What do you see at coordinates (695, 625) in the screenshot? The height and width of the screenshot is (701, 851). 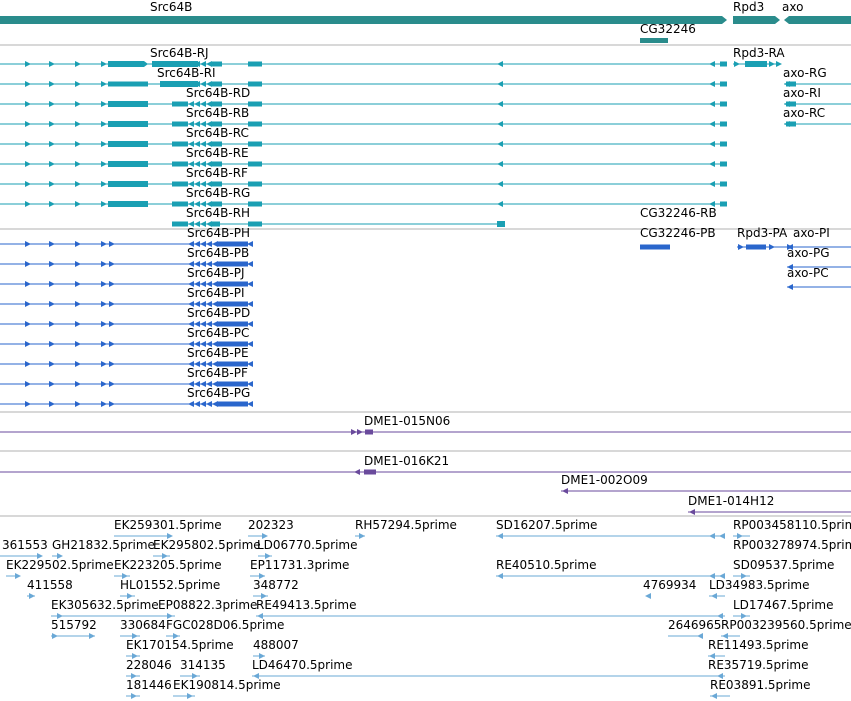 I see `est-label: 2646965` at bounding box center [695, 625].